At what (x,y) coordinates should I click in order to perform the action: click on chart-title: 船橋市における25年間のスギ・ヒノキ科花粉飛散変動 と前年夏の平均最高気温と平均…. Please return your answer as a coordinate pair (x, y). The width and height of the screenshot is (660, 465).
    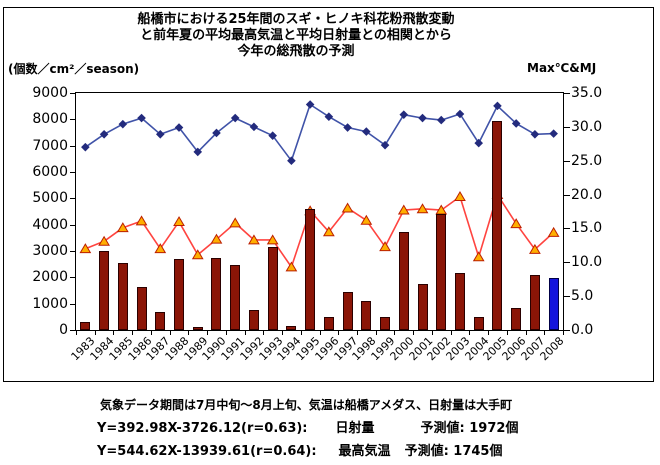
    Looking at the image, I should click on (296, 36).